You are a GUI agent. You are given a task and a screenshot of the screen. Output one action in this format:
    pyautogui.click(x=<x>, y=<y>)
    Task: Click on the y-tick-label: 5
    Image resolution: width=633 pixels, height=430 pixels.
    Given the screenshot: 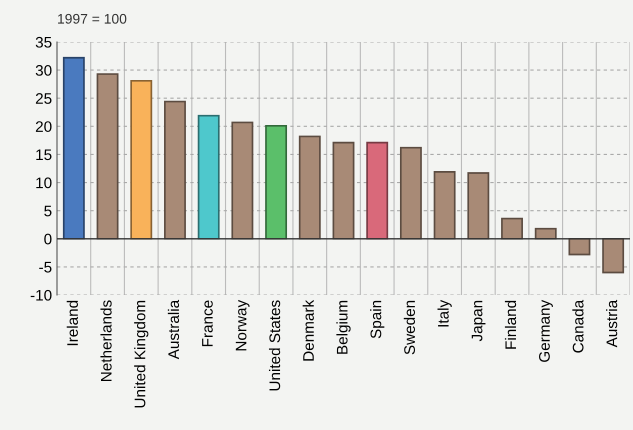 What is the action you would take?
    pyautogui.click(x=48, y=211)
    